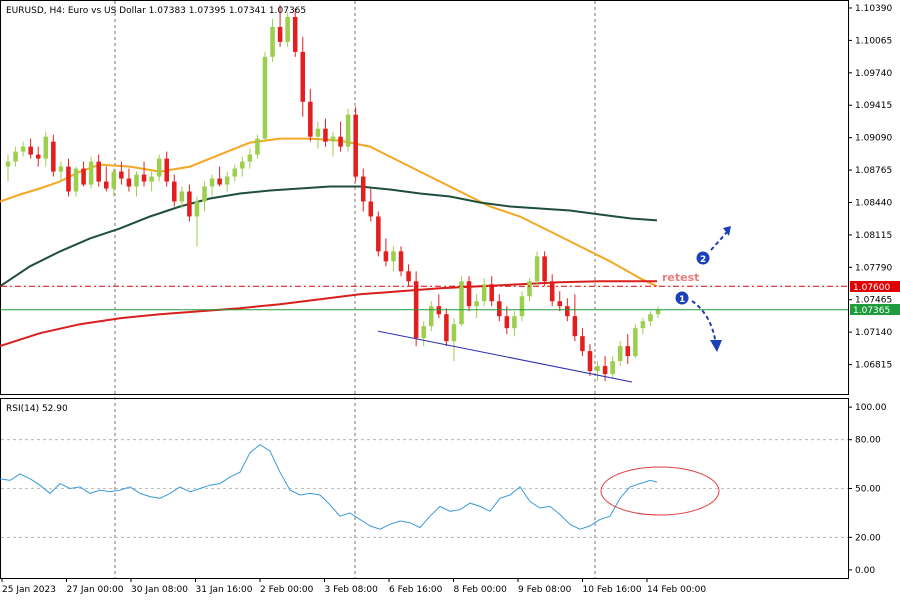  I want to click on price-tick-label: 1.07140, so click(873, 333).